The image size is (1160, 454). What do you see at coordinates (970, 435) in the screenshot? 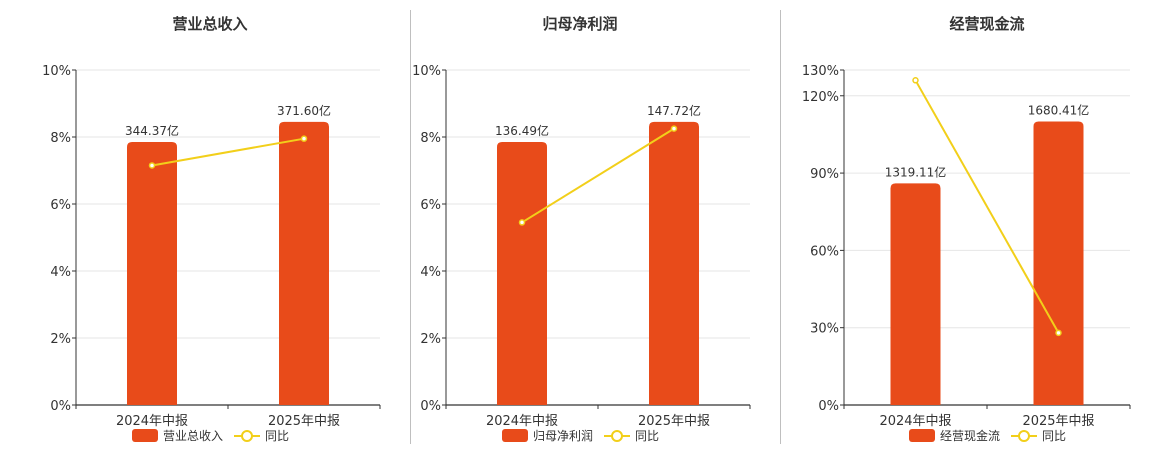
I see `legend-bar-label: 经营现金流` at bounding box center [970, 435].